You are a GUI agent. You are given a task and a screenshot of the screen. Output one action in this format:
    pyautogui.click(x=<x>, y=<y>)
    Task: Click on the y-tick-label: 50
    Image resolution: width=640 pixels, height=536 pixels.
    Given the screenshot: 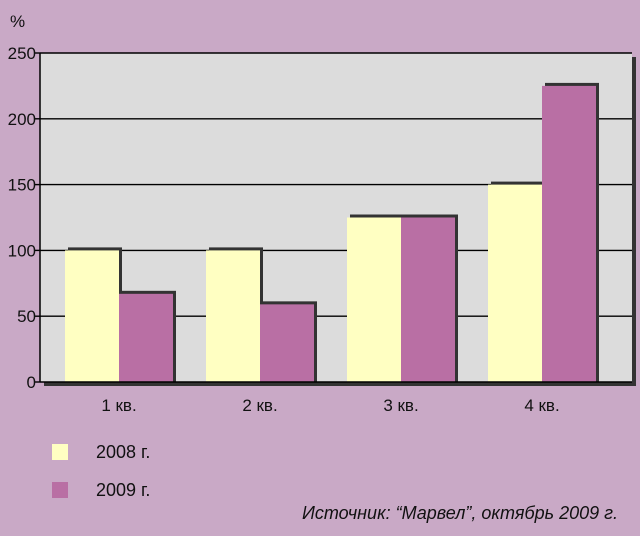 What is the action you would take?
    pyautogui.click(x=26, y=316)
    